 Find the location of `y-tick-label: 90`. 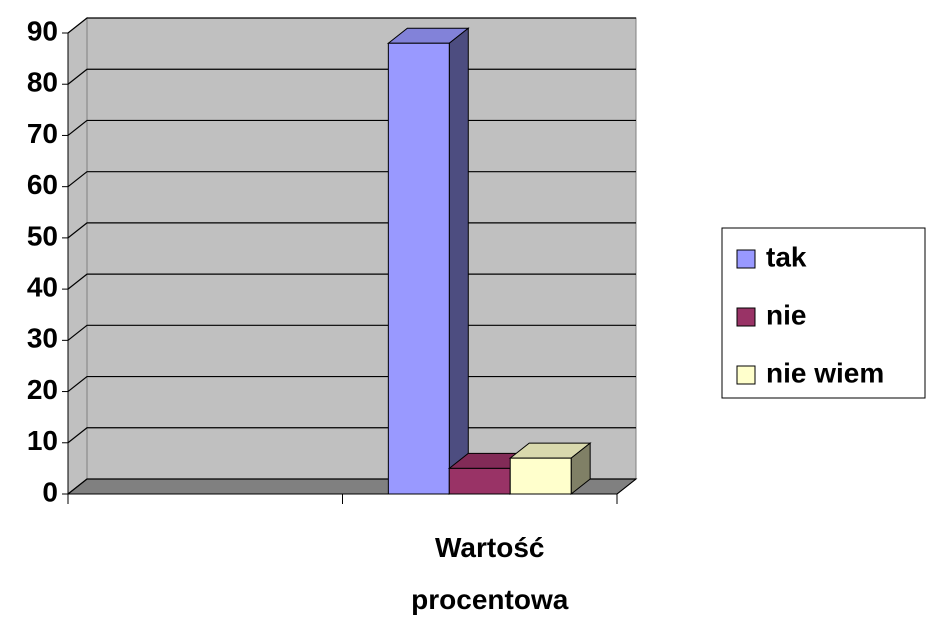

y-tick-label: 90 is located at coordinates (42, 30).